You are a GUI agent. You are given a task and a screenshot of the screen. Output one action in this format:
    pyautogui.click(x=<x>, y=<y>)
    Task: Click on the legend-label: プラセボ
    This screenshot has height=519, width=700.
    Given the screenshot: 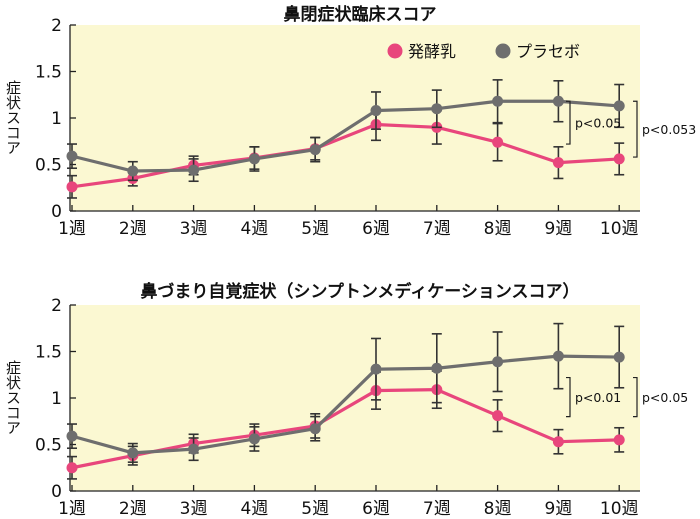 What is the action you would take?
    pyautogui.click(x=548, y=51)
    